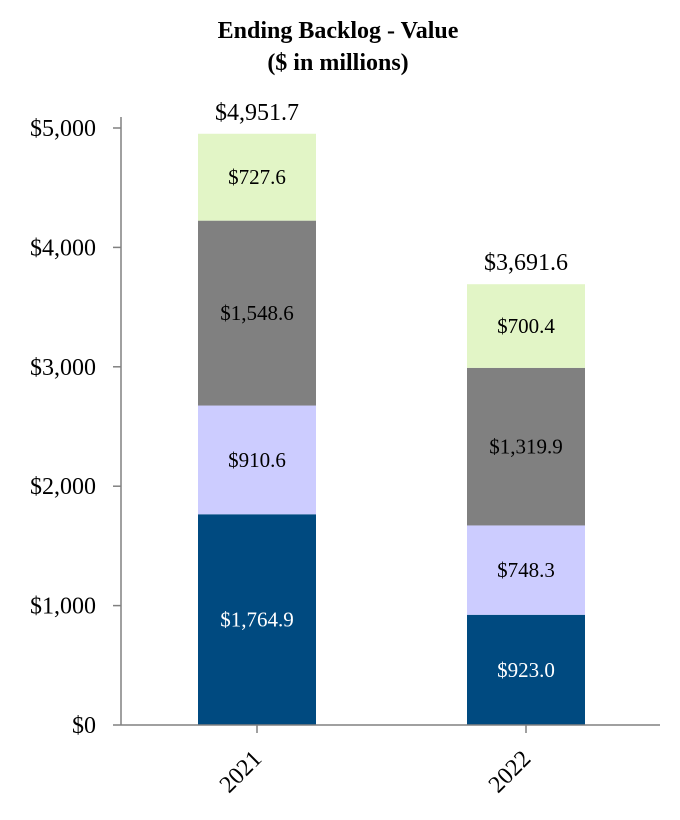 The image size is (680, 820). I want to click on segment-value-label: $700.4, so click(526, 326).